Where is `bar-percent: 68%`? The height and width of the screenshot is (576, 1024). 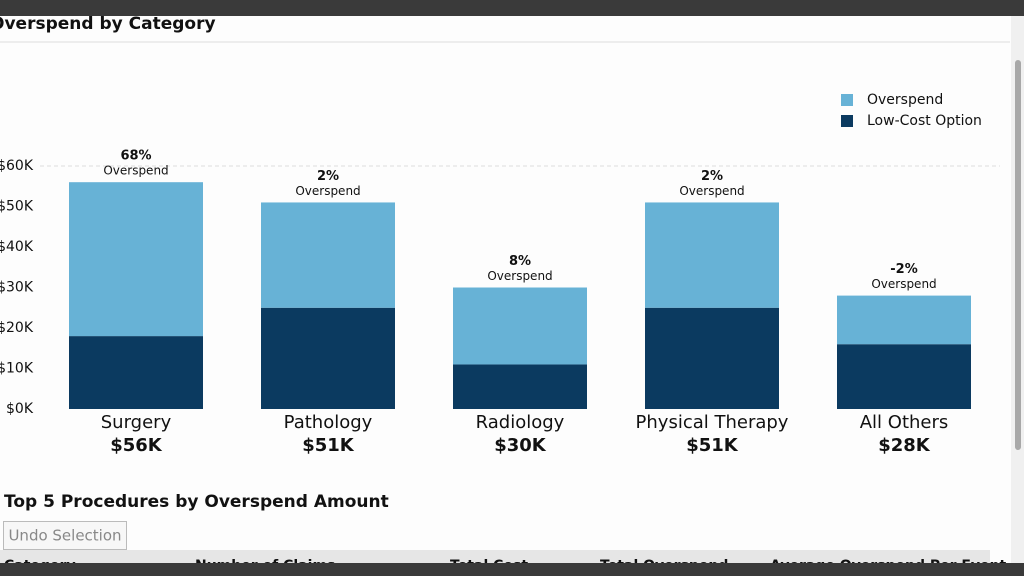 bar-percent: 68% is located at coordinates (135, 156).